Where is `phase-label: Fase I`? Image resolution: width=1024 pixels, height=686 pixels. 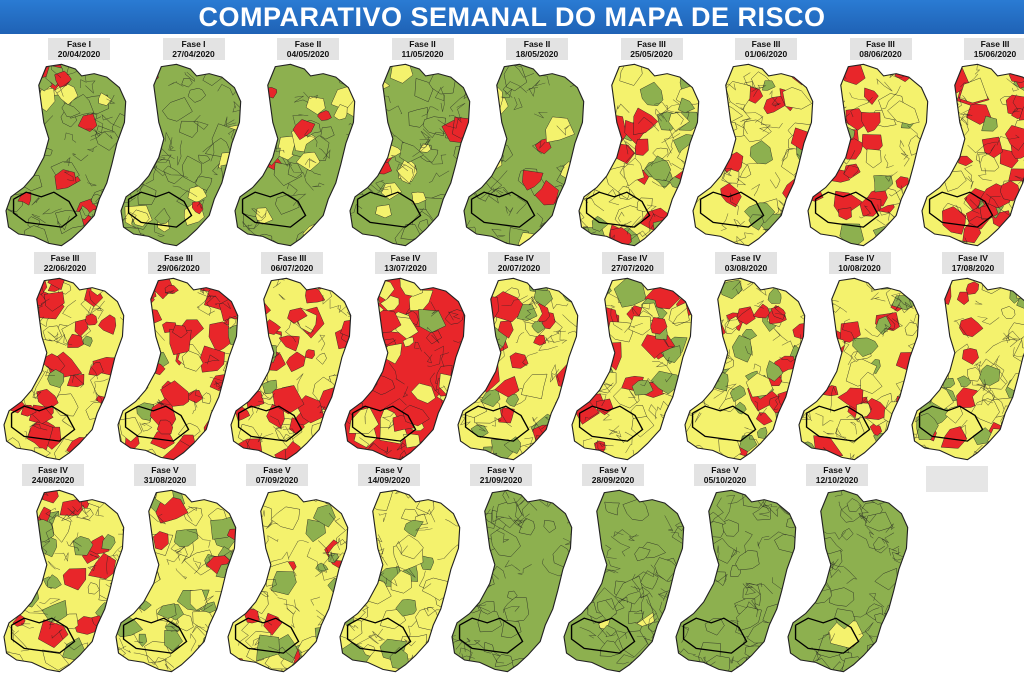
phase-label: Fase I is located at coordinates (79, 44).